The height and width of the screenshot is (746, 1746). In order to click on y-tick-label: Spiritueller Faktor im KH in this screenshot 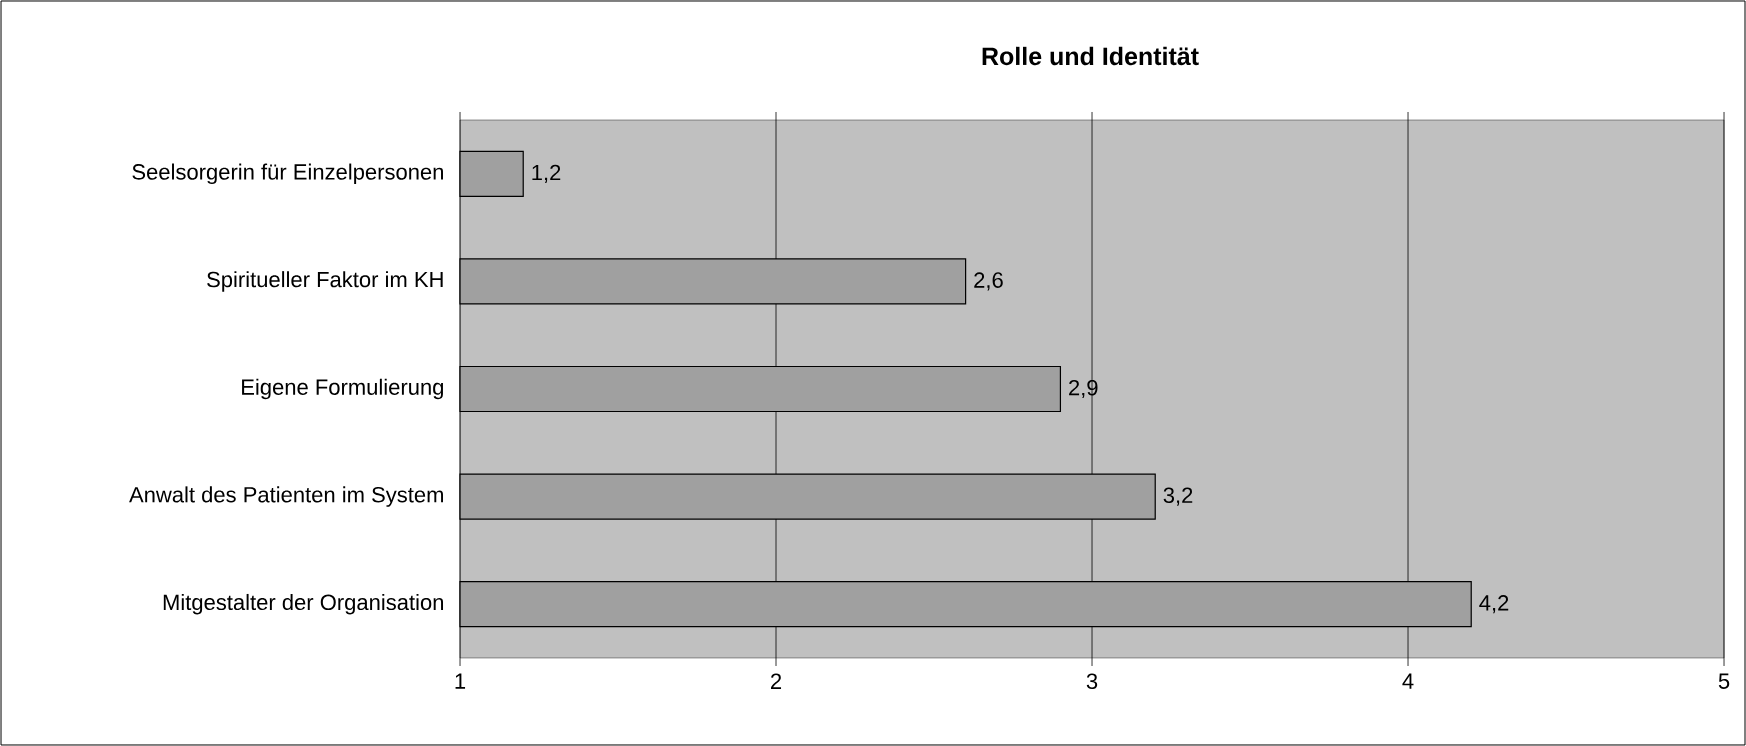, I will do `click(325, 281)`.